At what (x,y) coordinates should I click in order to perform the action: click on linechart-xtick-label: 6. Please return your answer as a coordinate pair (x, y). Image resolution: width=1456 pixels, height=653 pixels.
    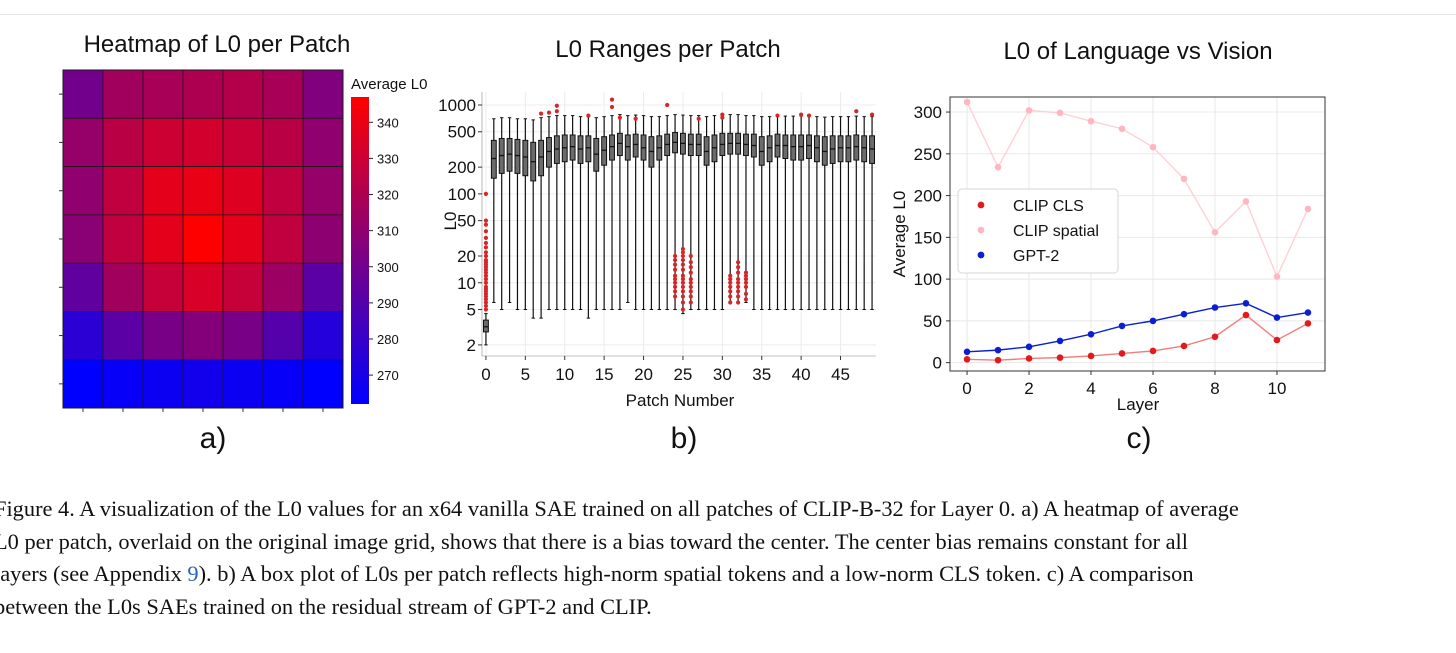
    Looking at the image, I should click on (1152, 388).